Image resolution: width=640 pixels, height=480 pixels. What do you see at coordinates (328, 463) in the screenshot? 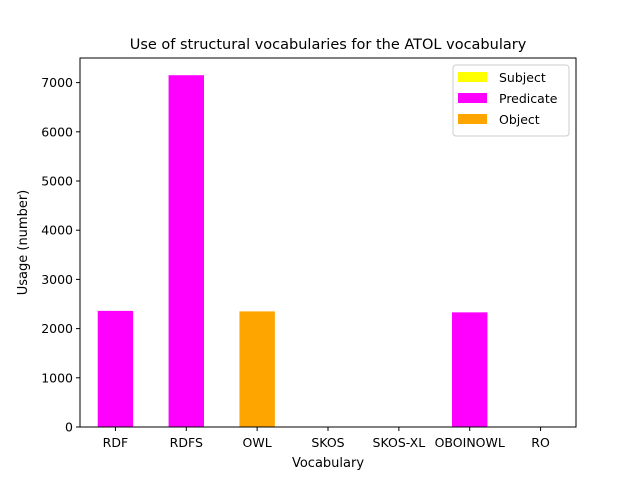
I see `x-axis-label: Vocabulary` at bounding box center [328, 463].